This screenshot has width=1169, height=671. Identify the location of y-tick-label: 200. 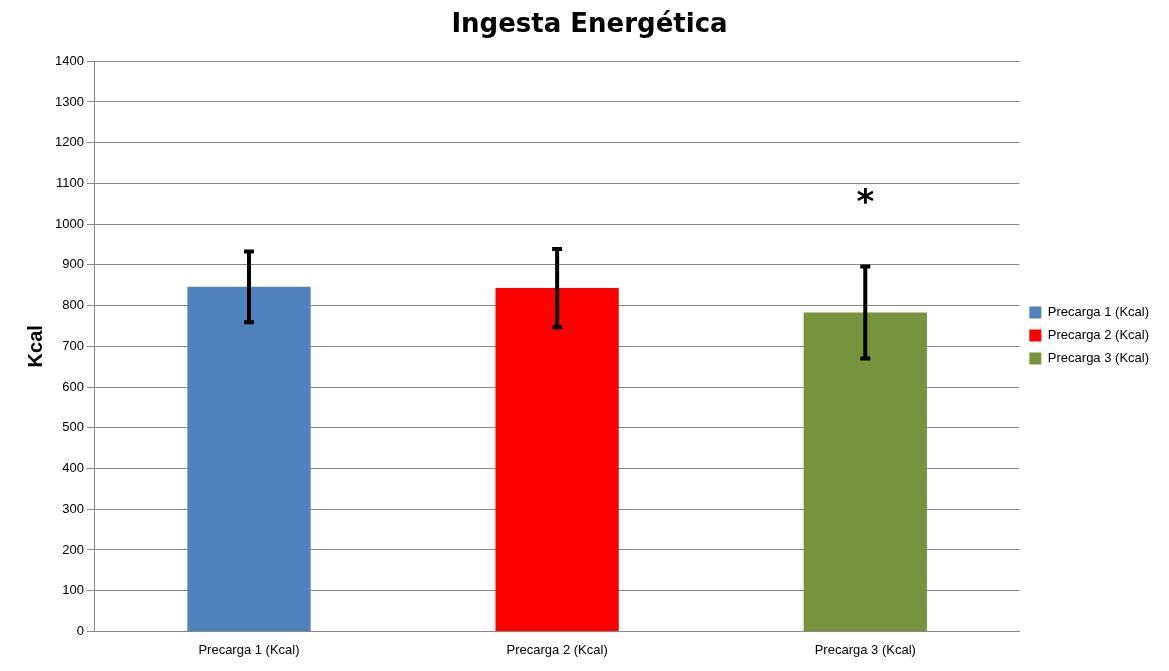
(73, 549).